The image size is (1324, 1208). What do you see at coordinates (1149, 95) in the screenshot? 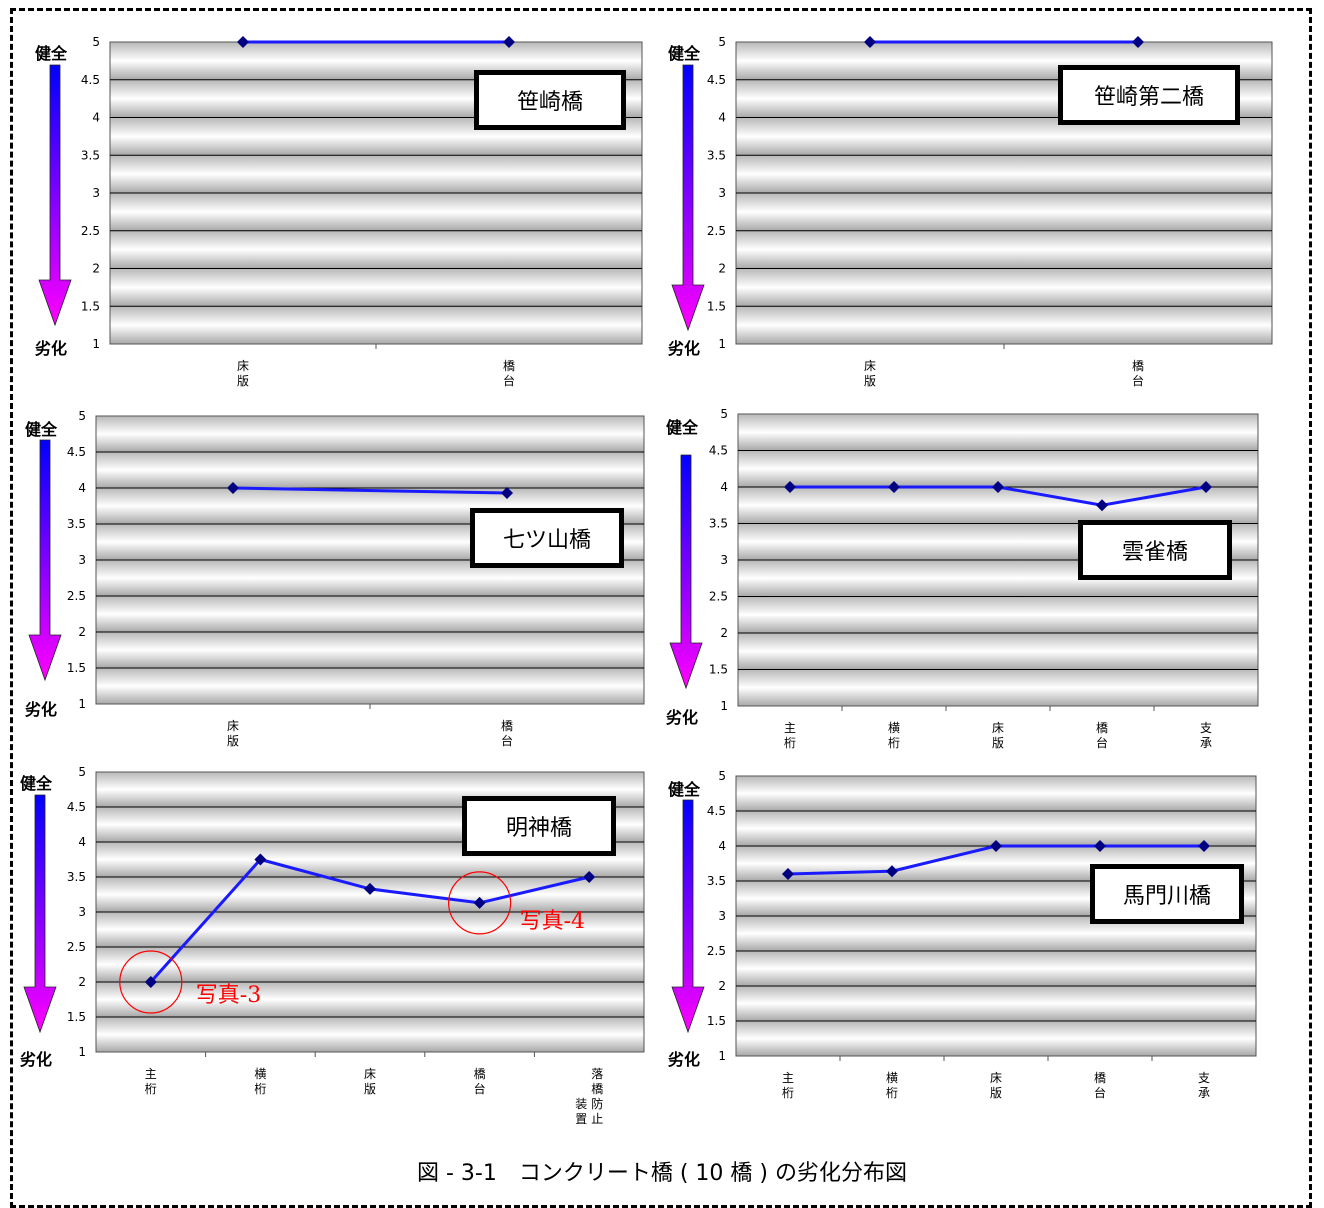
I see `bridge-name-box: 笹崎第二橋` at bounding box center [1149, 95].